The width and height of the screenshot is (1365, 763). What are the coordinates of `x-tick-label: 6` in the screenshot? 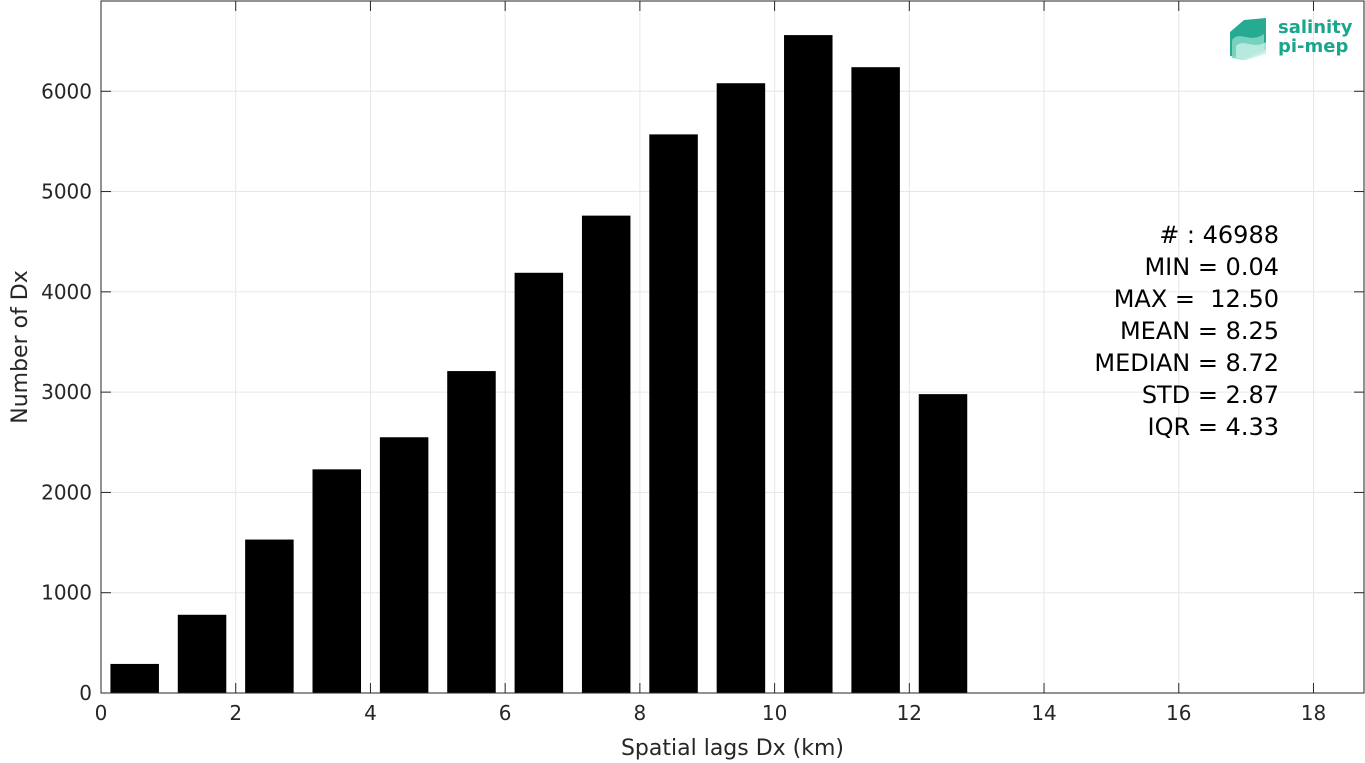 It's located at (505, 713).